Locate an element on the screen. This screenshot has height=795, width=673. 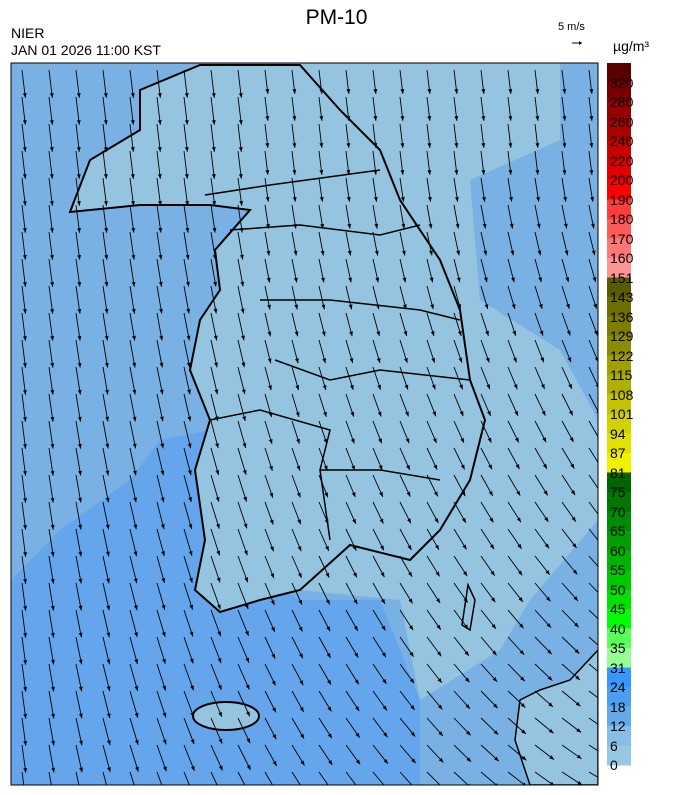
colorbar-label: 280 is located at coordinates (622, 102).